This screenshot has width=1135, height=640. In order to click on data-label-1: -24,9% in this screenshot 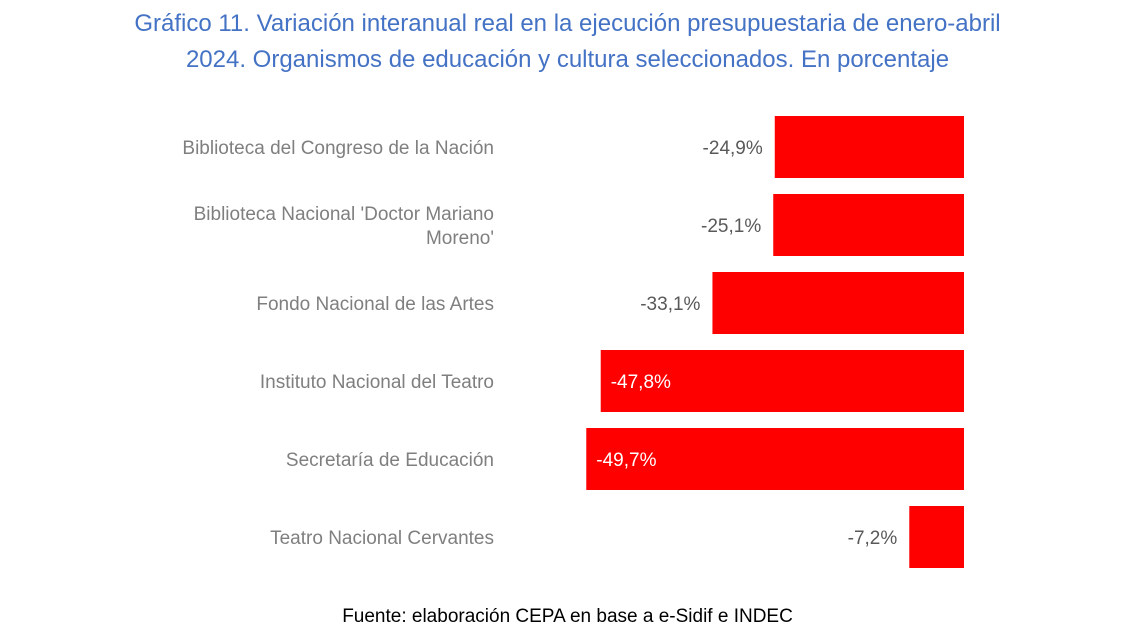, I will do `click(733, 148)`.